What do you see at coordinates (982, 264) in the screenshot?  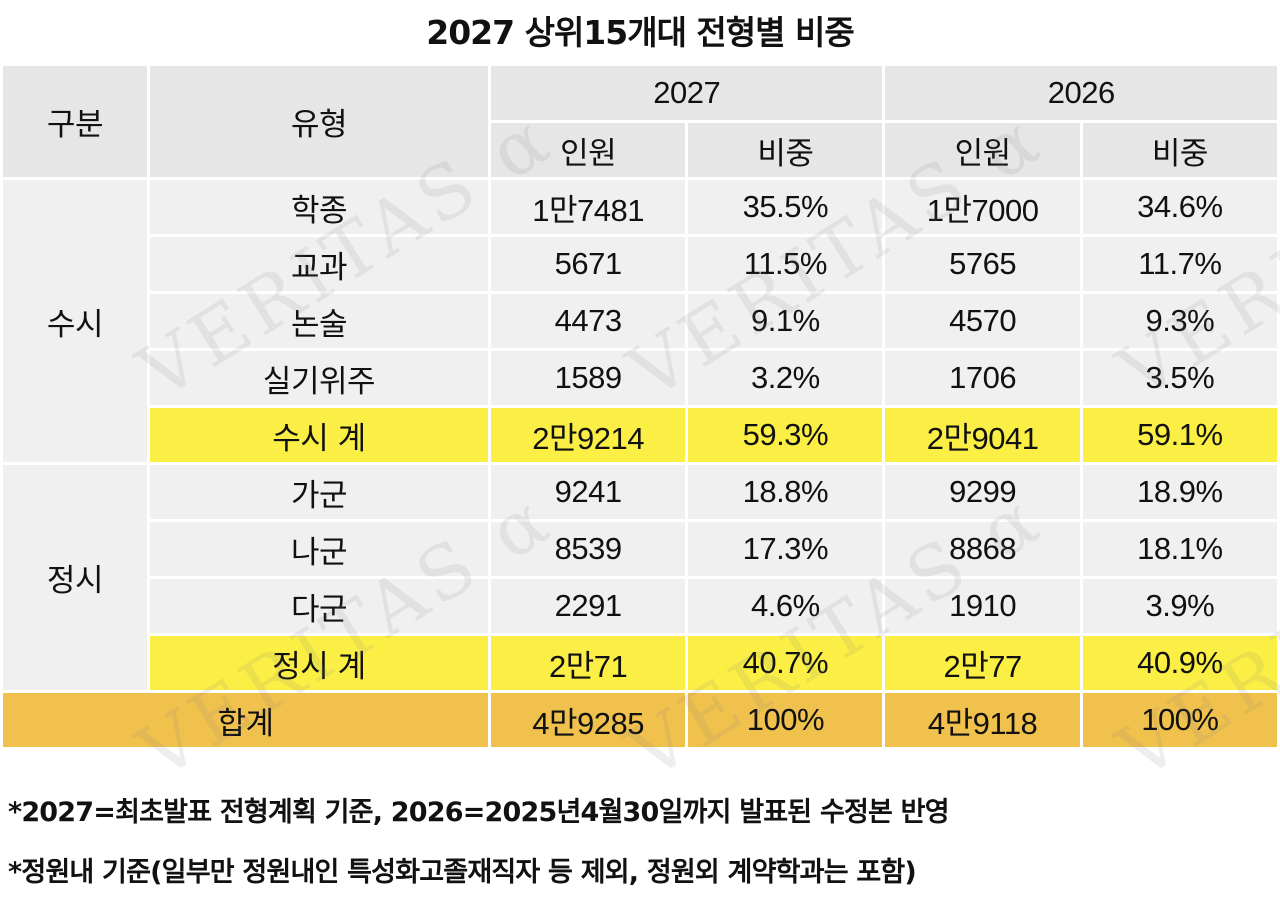 I see `count-2026: 5765` at bounding box center [982, 264].